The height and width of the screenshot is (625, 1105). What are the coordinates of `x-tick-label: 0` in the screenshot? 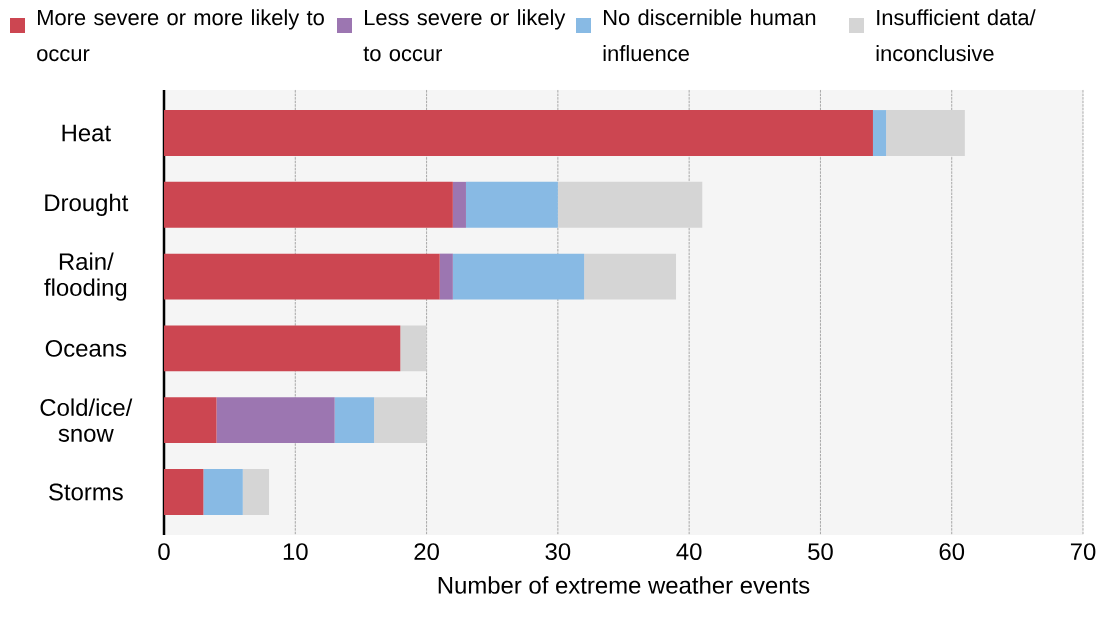 It's located at (164, 552).